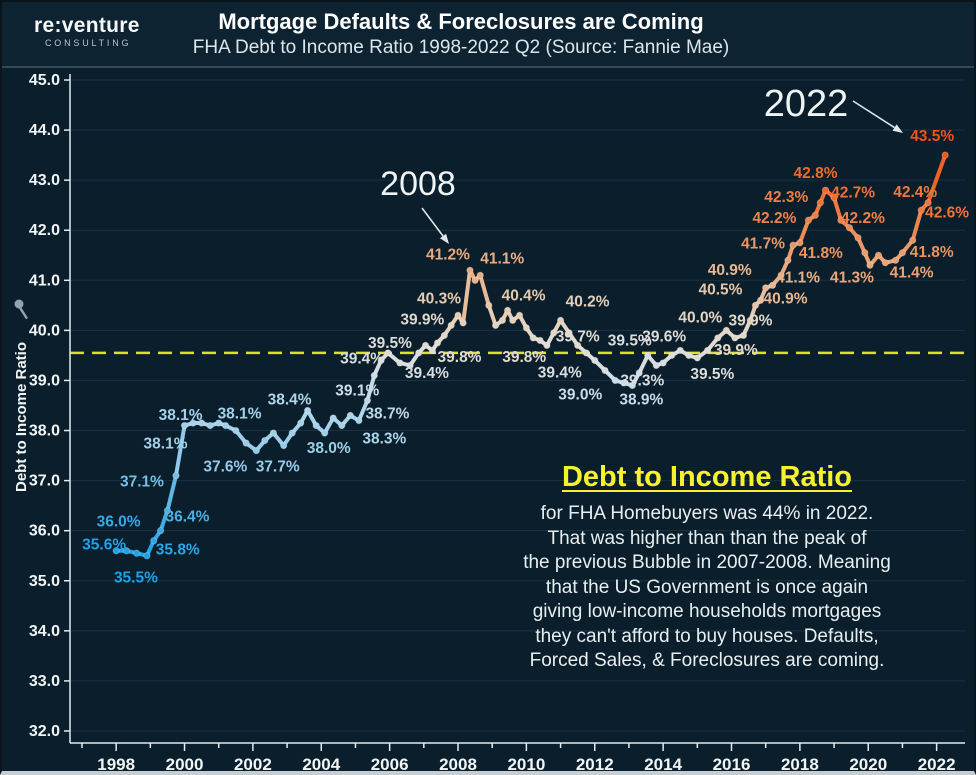 This screenshot has width=976, height=775. What do you see at coordinates (897, 128) in the screenshot?
I see `callout-arrowhead` at bounding box center [897, 128].